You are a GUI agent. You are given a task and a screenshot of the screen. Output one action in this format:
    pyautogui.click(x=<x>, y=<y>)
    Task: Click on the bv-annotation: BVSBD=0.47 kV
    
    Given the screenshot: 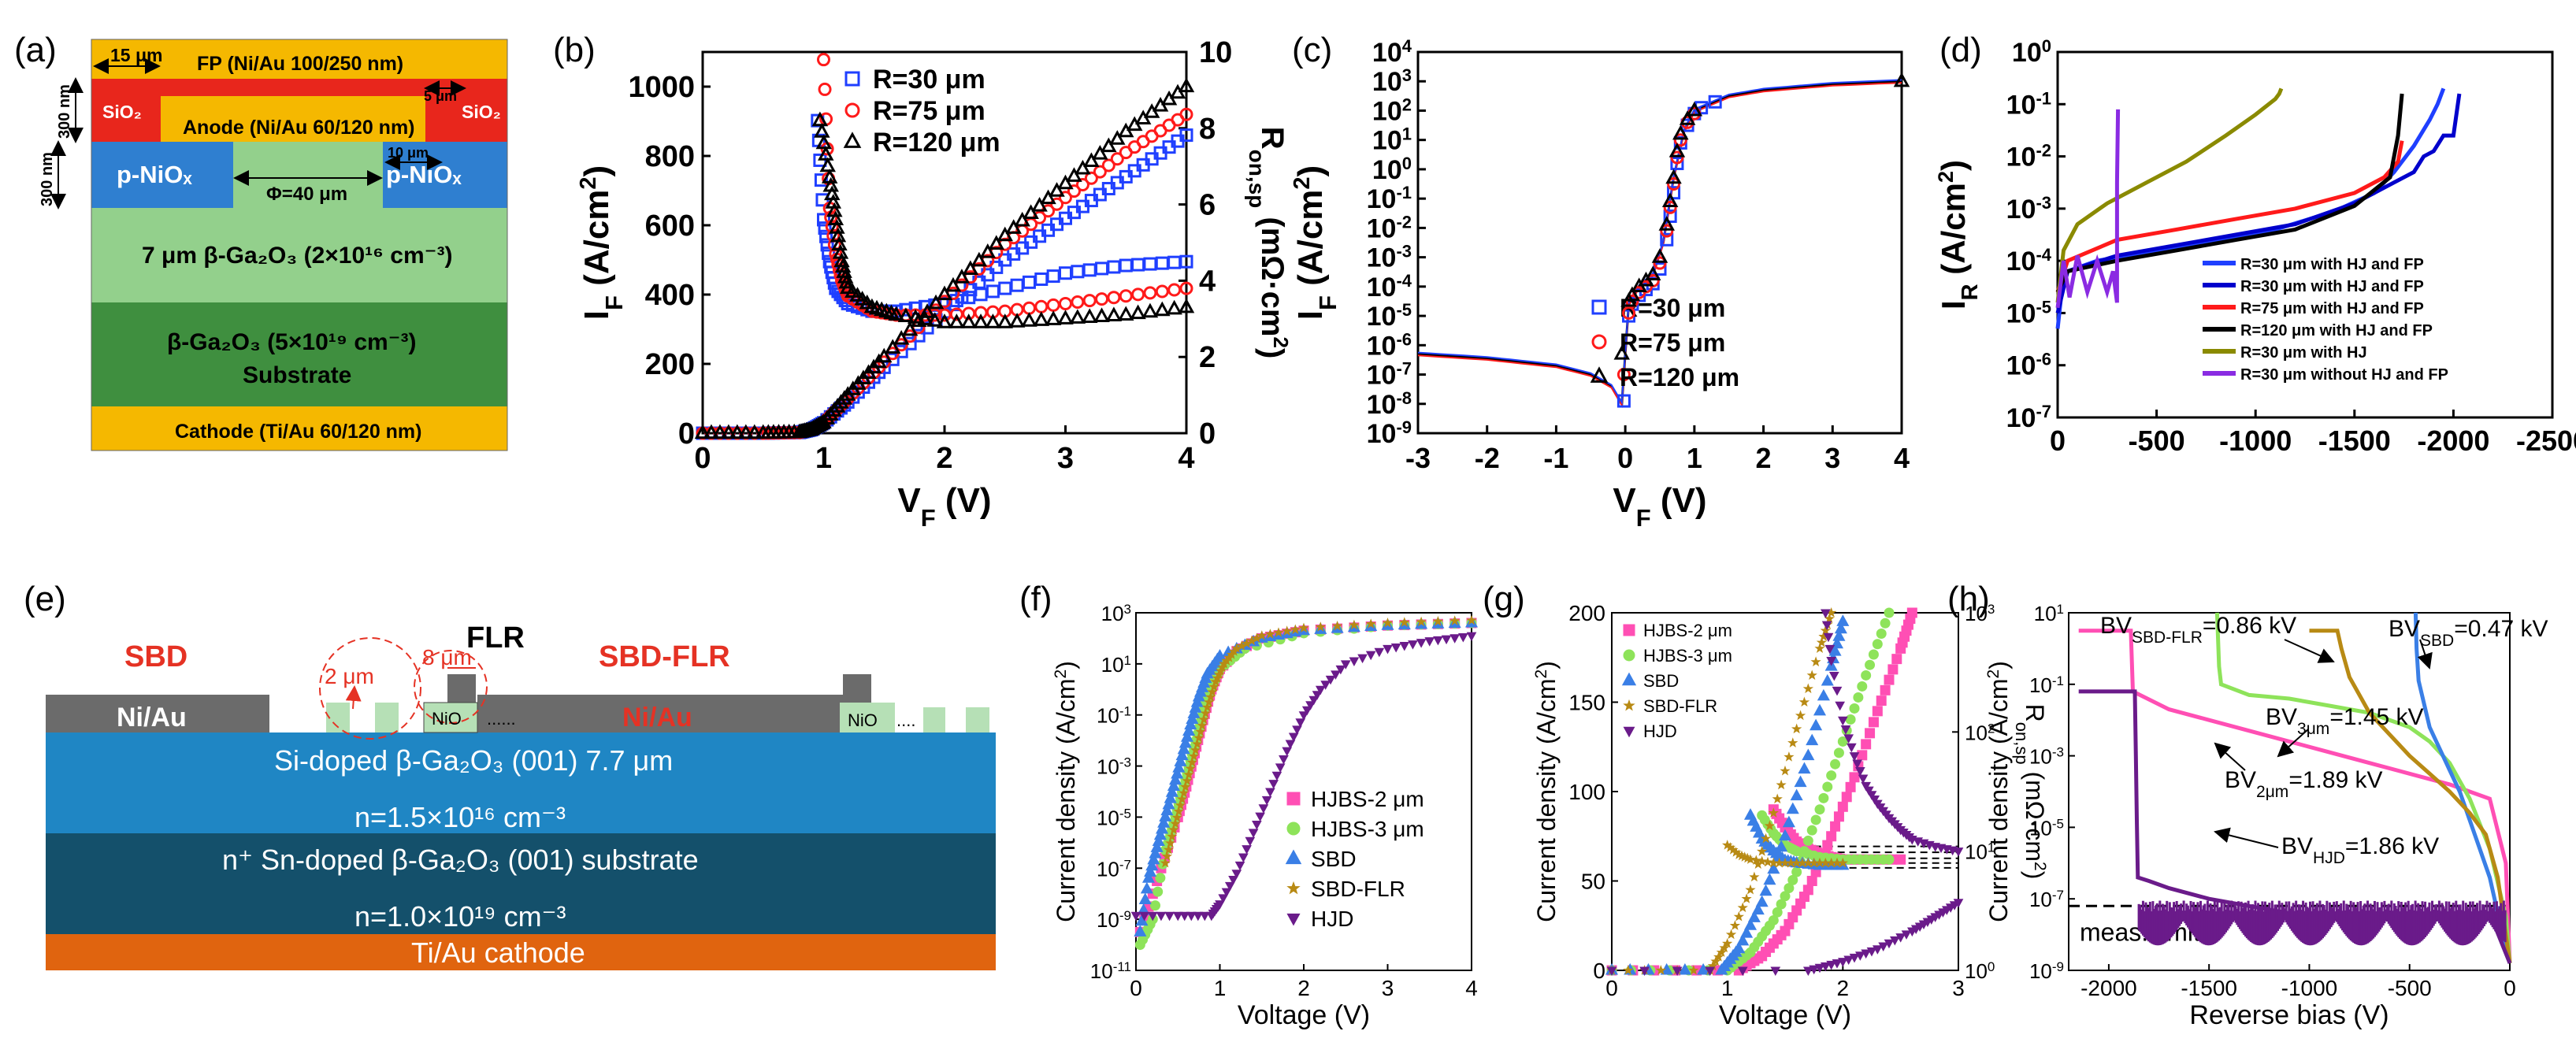 What is the action you would take?
    pyautogui.click(x=2468, y=633)
    